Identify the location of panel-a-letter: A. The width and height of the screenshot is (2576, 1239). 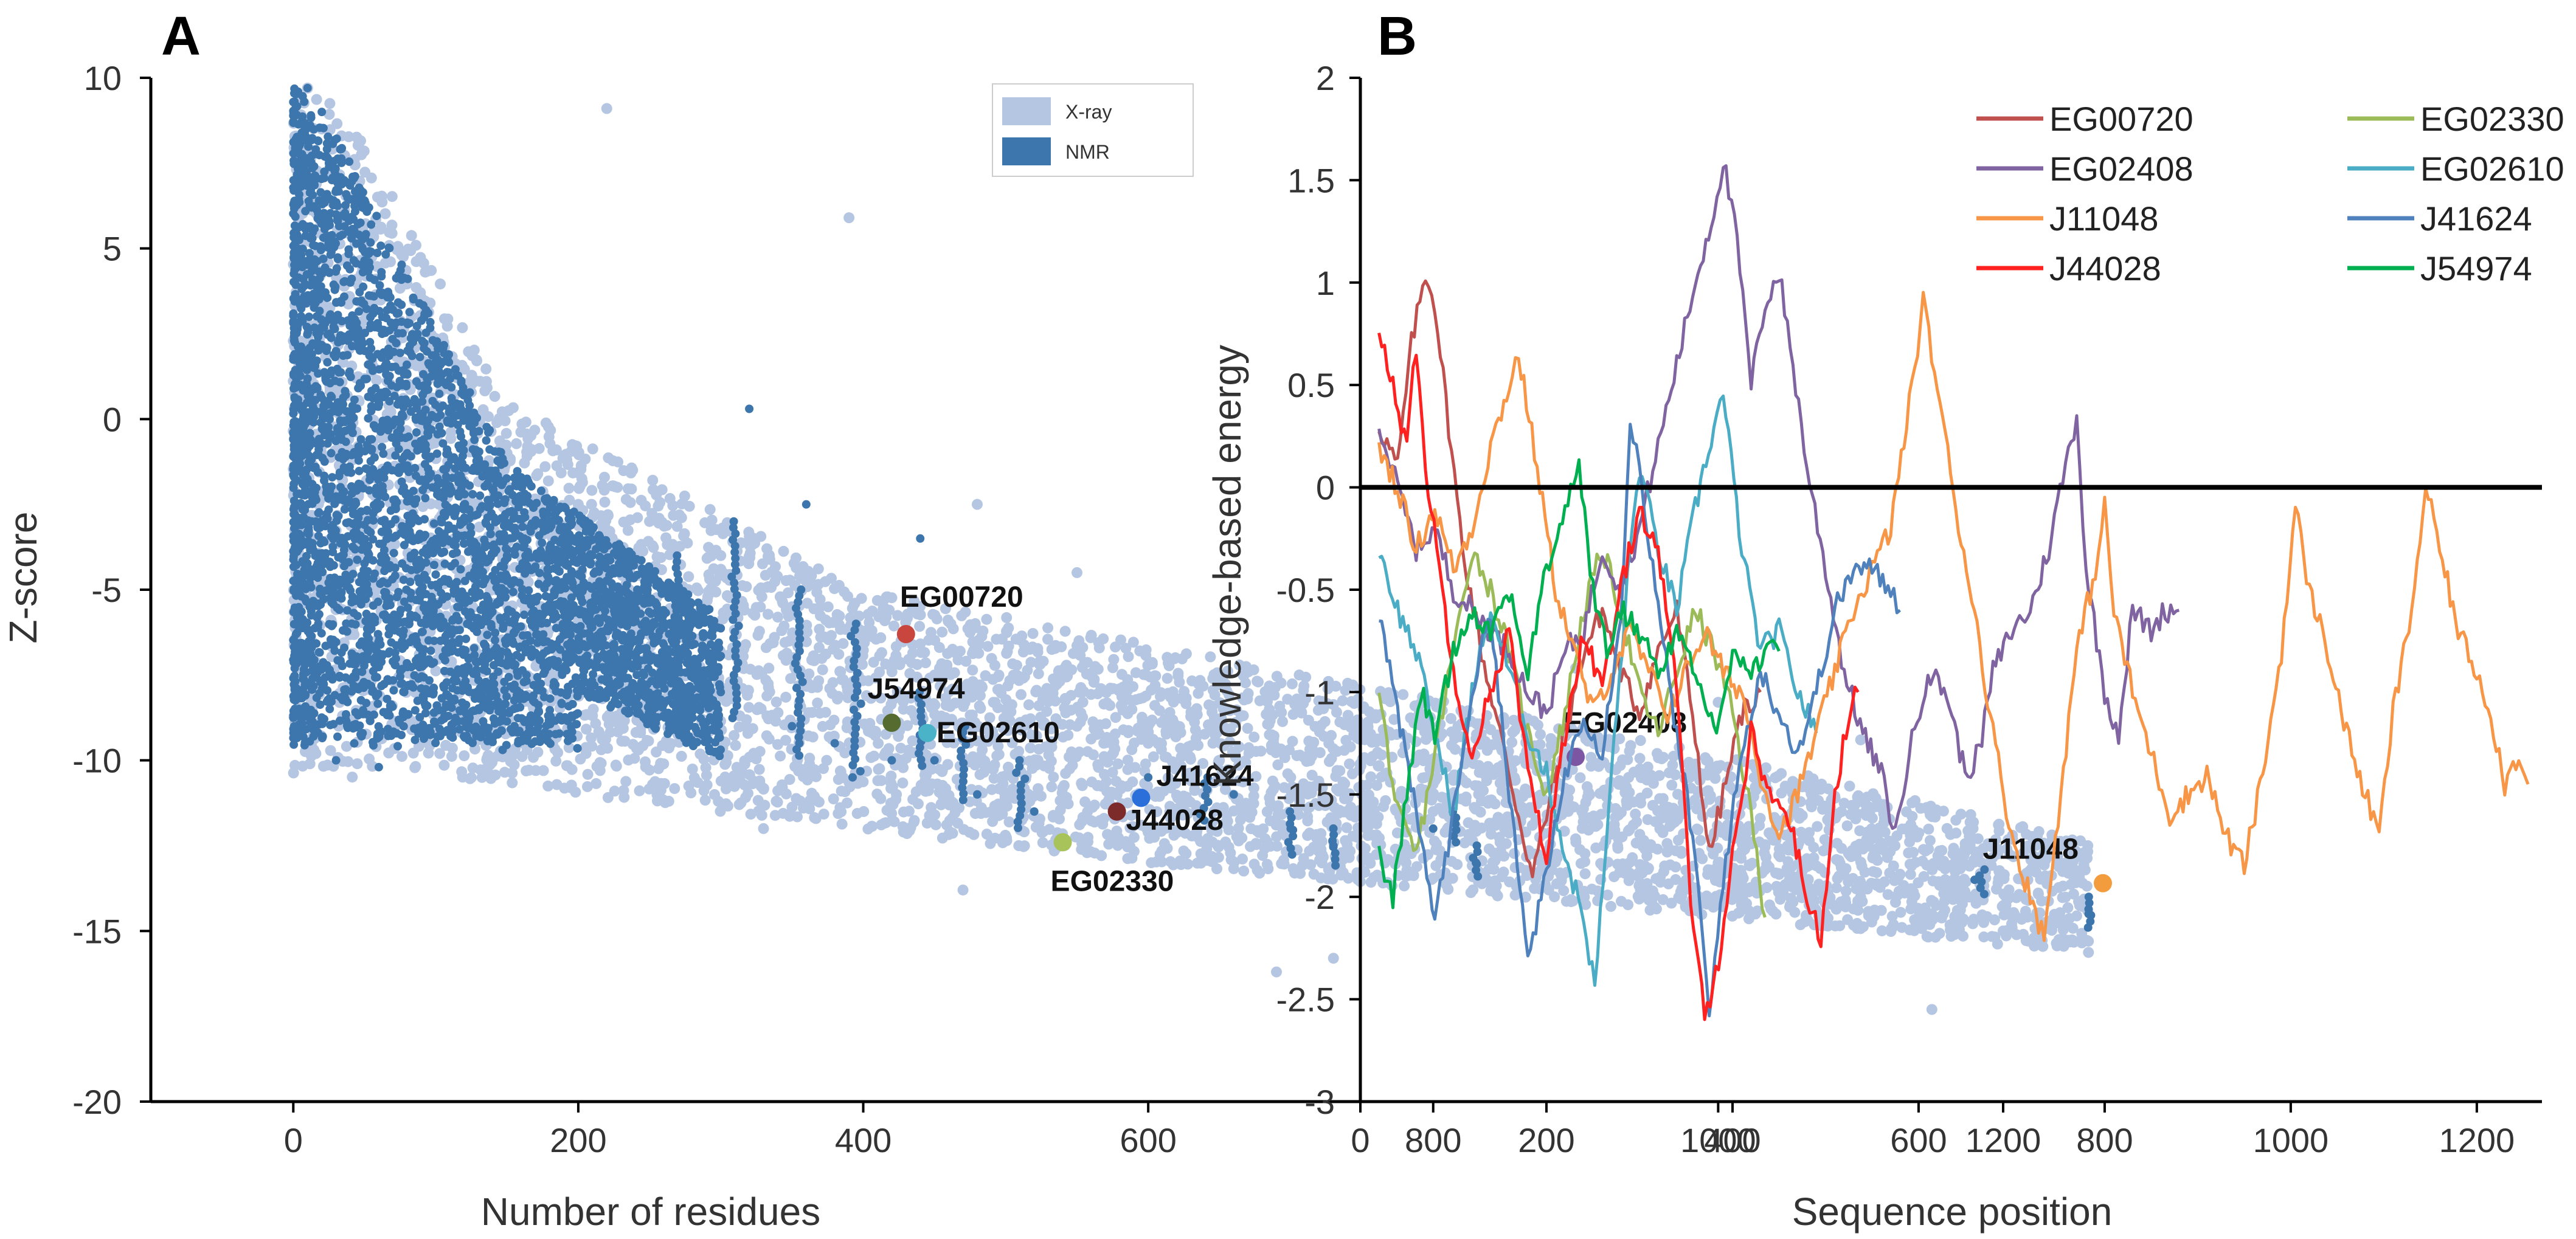
(181, 37).